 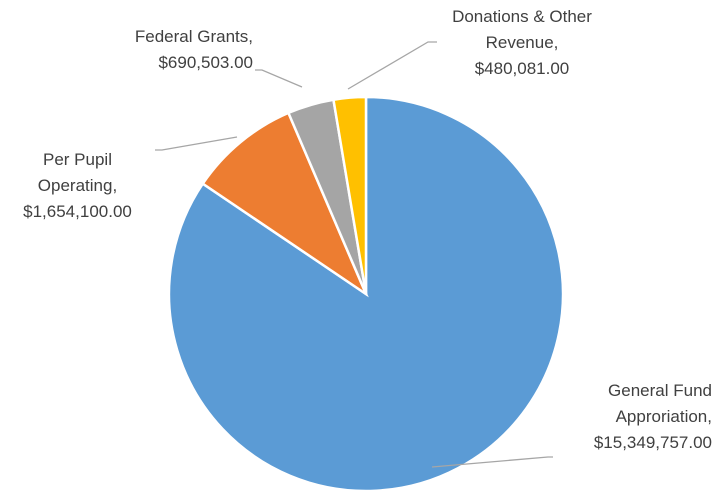 I want to click on label-category-line: Per Pupil Operating,, so click(x=78, y=173).